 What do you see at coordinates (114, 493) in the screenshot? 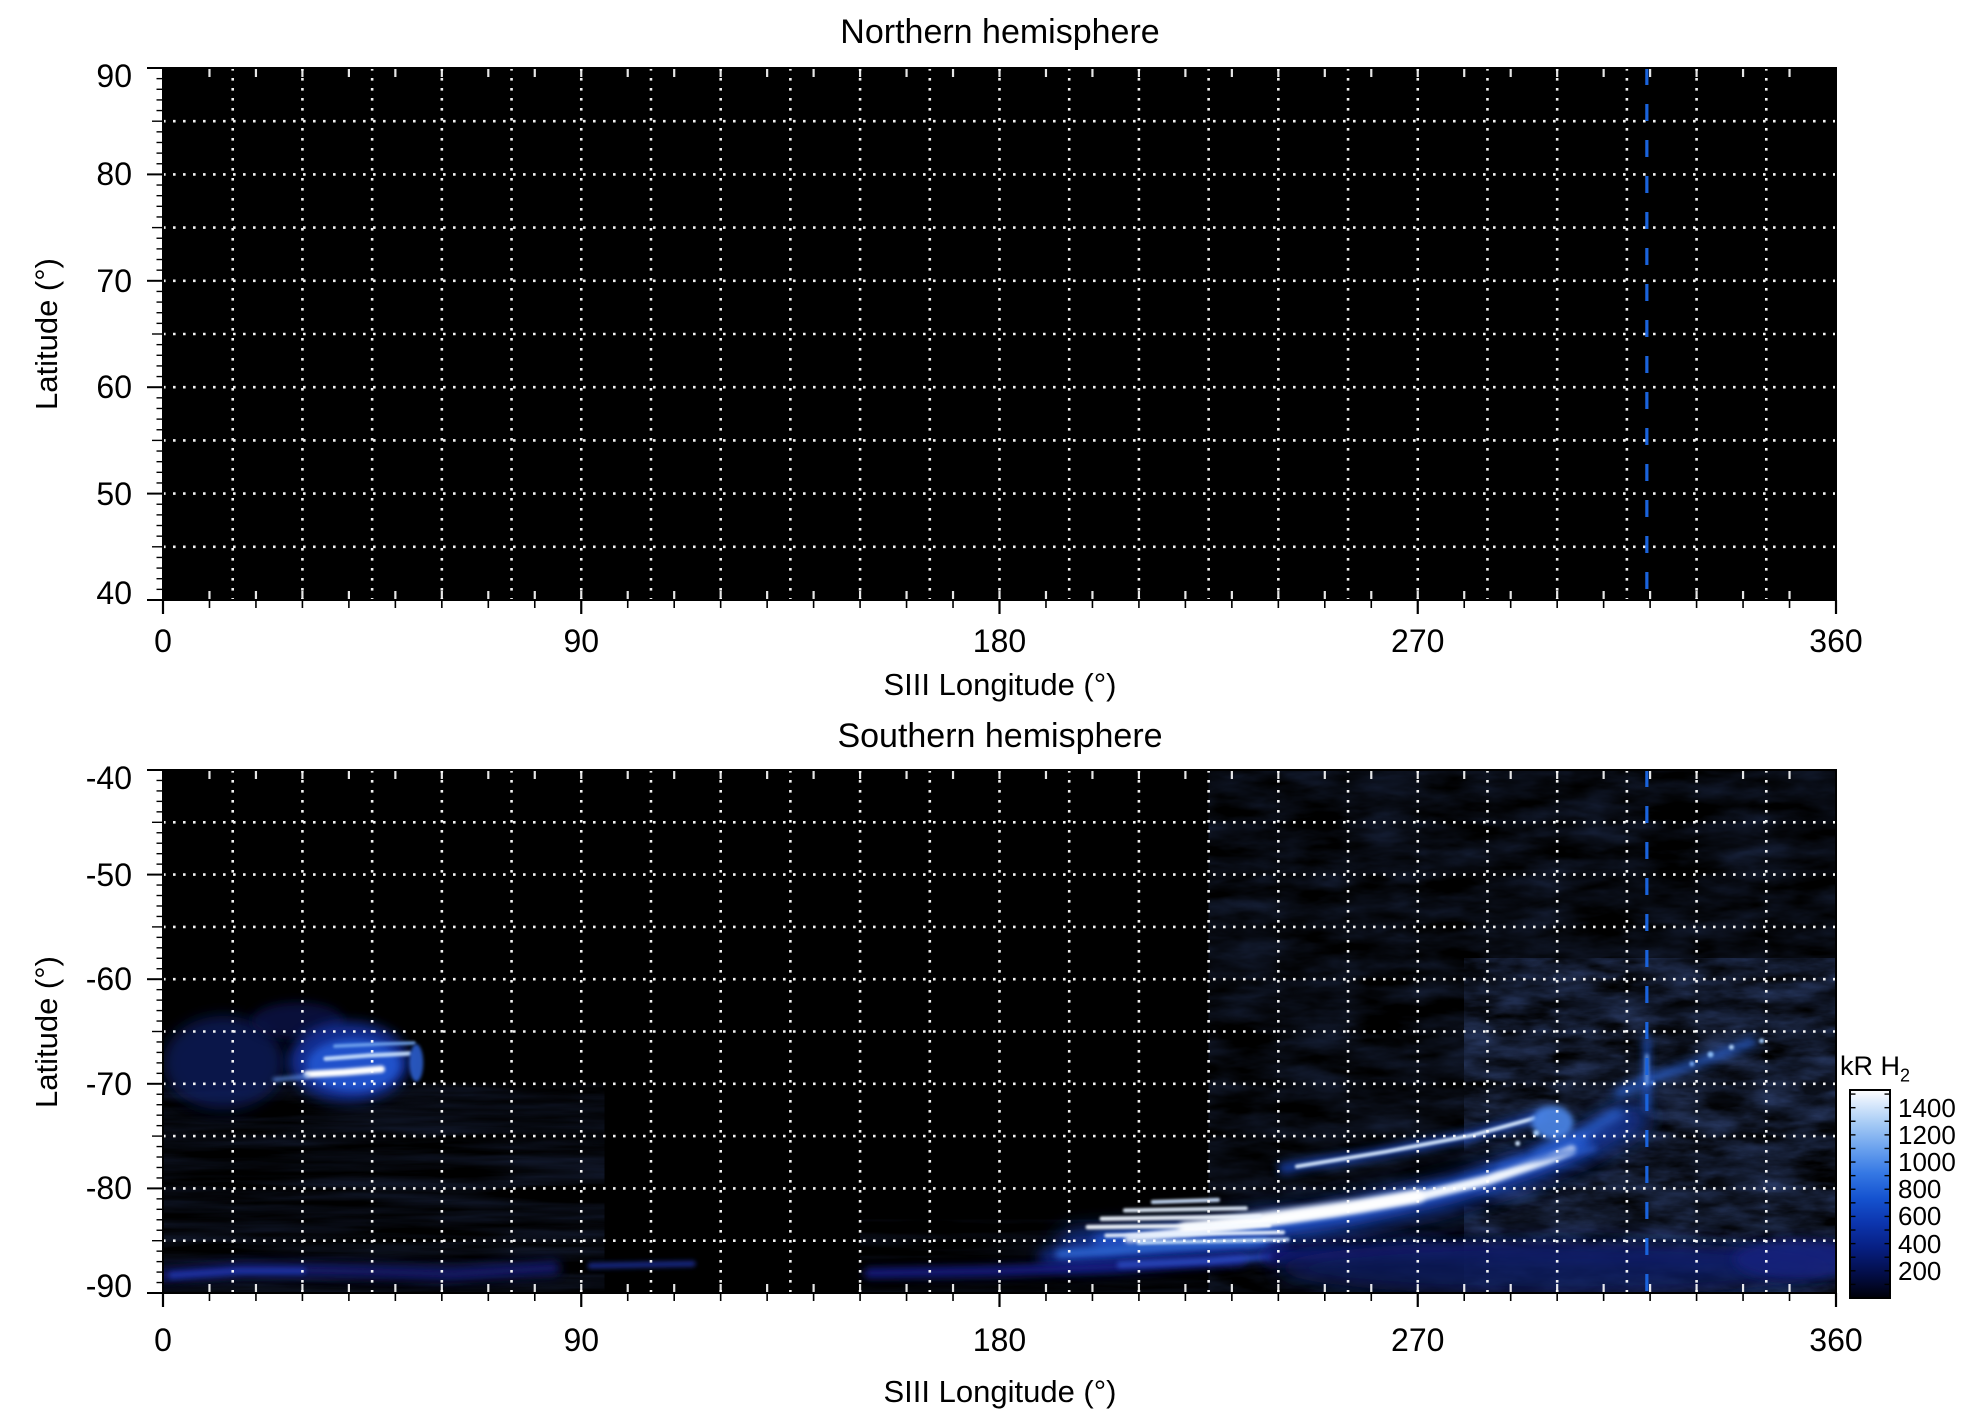
I see `north-y-tick-label: 50` at bounding box center [114, 493].